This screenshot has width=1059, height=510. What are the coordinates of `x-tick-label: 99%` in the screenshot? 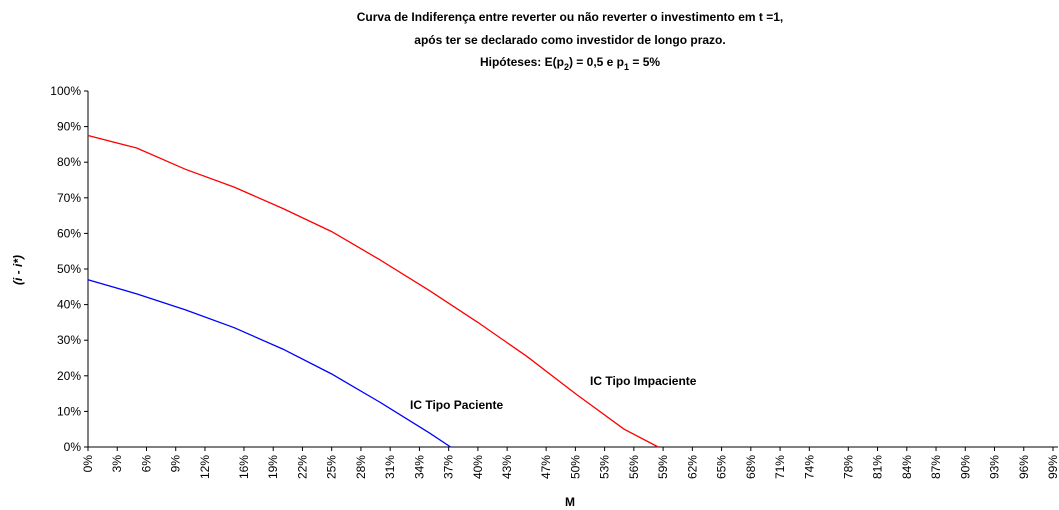 It's located at (1052, 467).